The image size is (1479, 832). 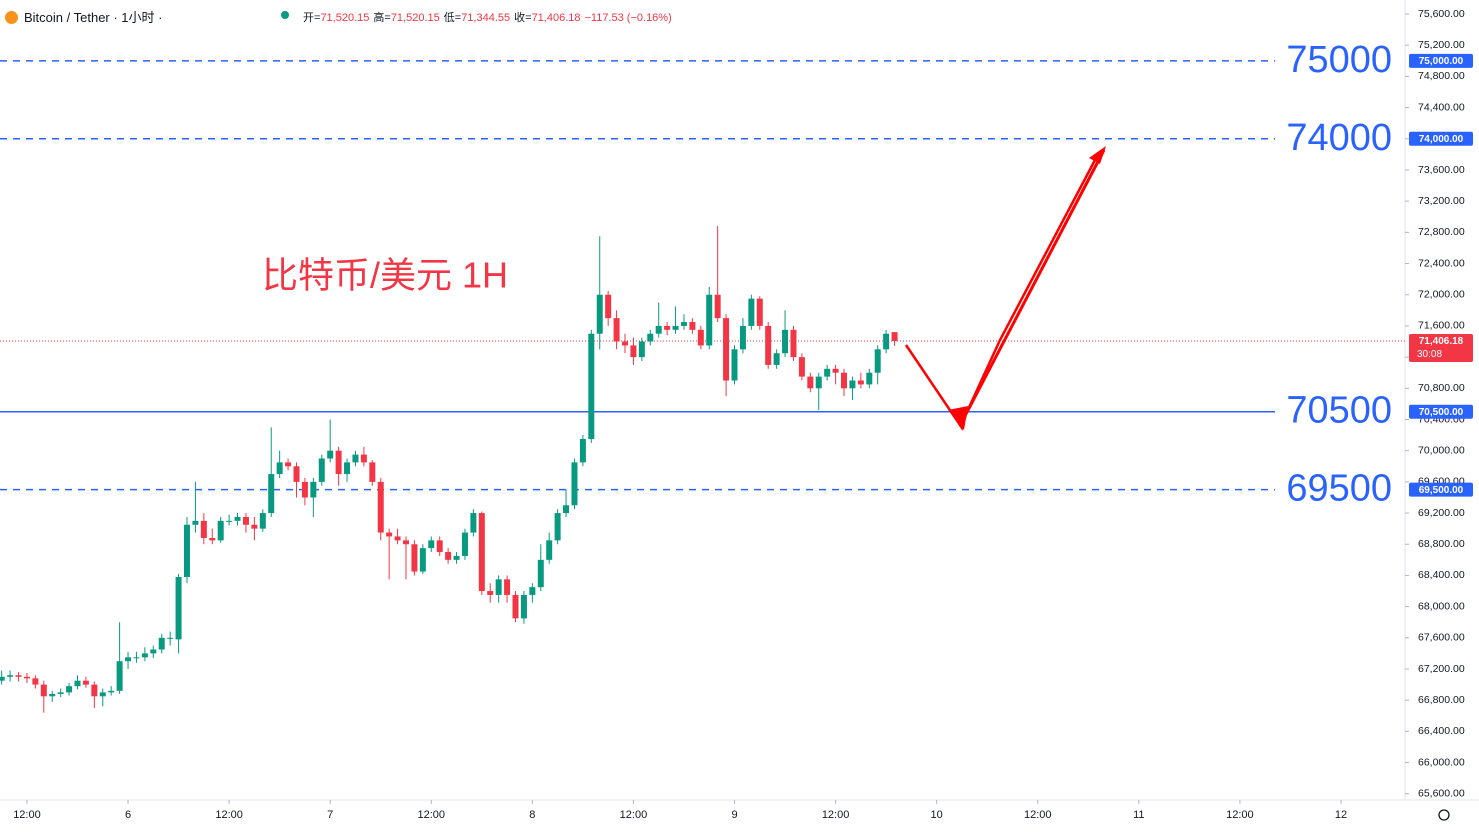 I want to click on btc-icon, so click(x=11, y=17).